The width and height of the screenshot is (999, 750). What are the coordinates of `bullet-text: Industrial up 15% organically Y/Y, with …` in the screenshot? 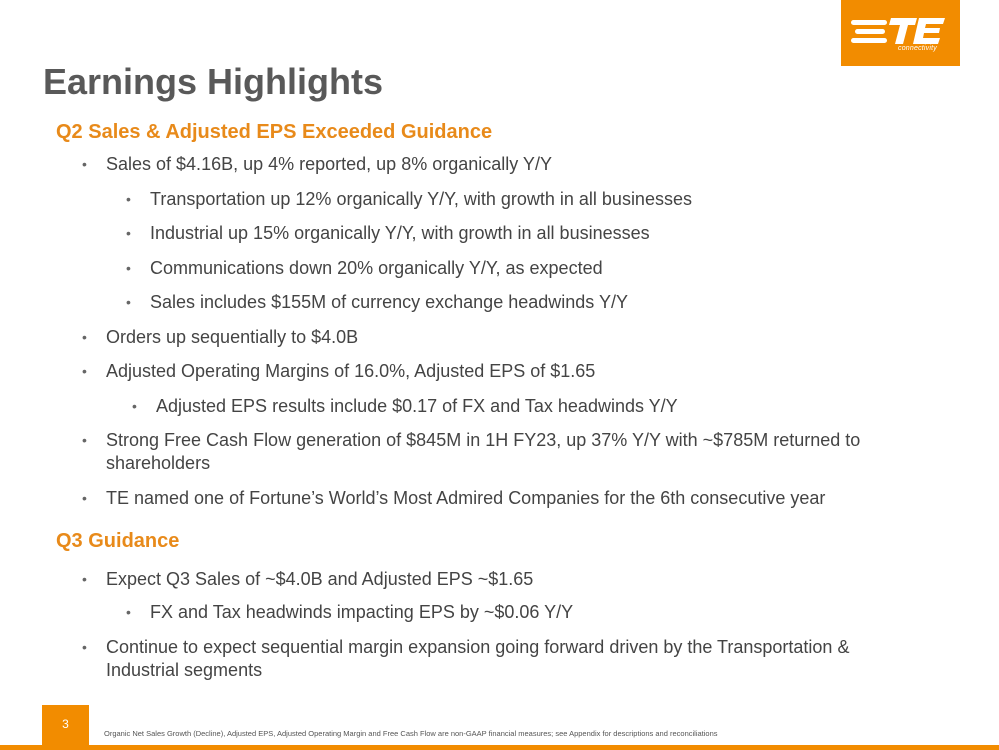 It's located at (400, 233).